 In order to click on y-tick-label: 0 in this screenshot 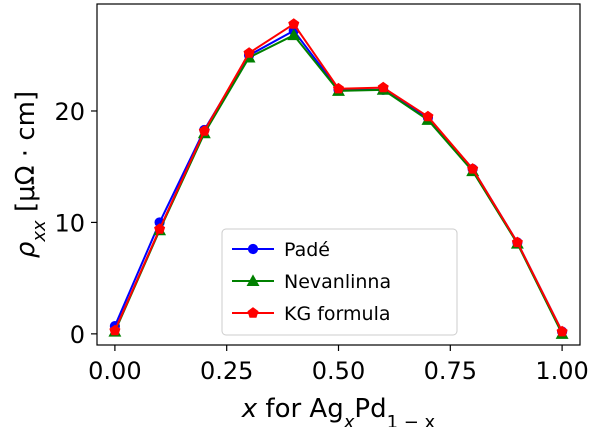, I will do `click(77, 335)`.